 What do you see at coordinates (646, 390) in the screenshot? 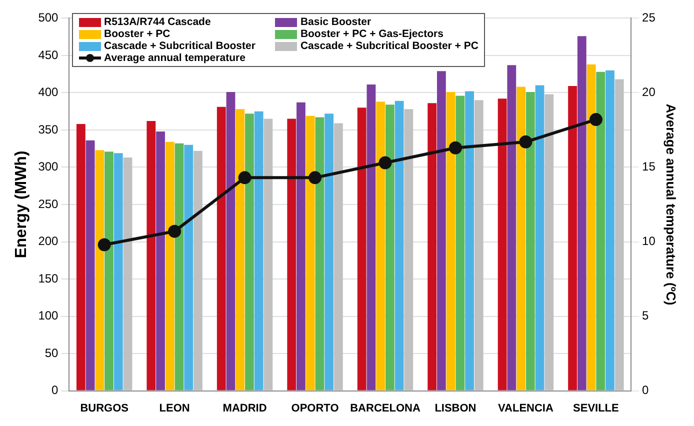
I see `y2-tick-label: 0` at bounding box center [646, 390].